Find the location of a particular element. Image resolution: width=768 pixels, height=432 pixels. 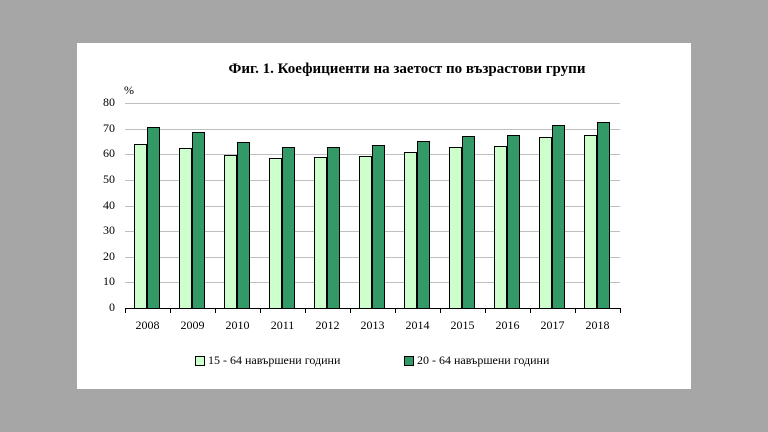

y-axis-unit: % is located at coordinates (129, 90).